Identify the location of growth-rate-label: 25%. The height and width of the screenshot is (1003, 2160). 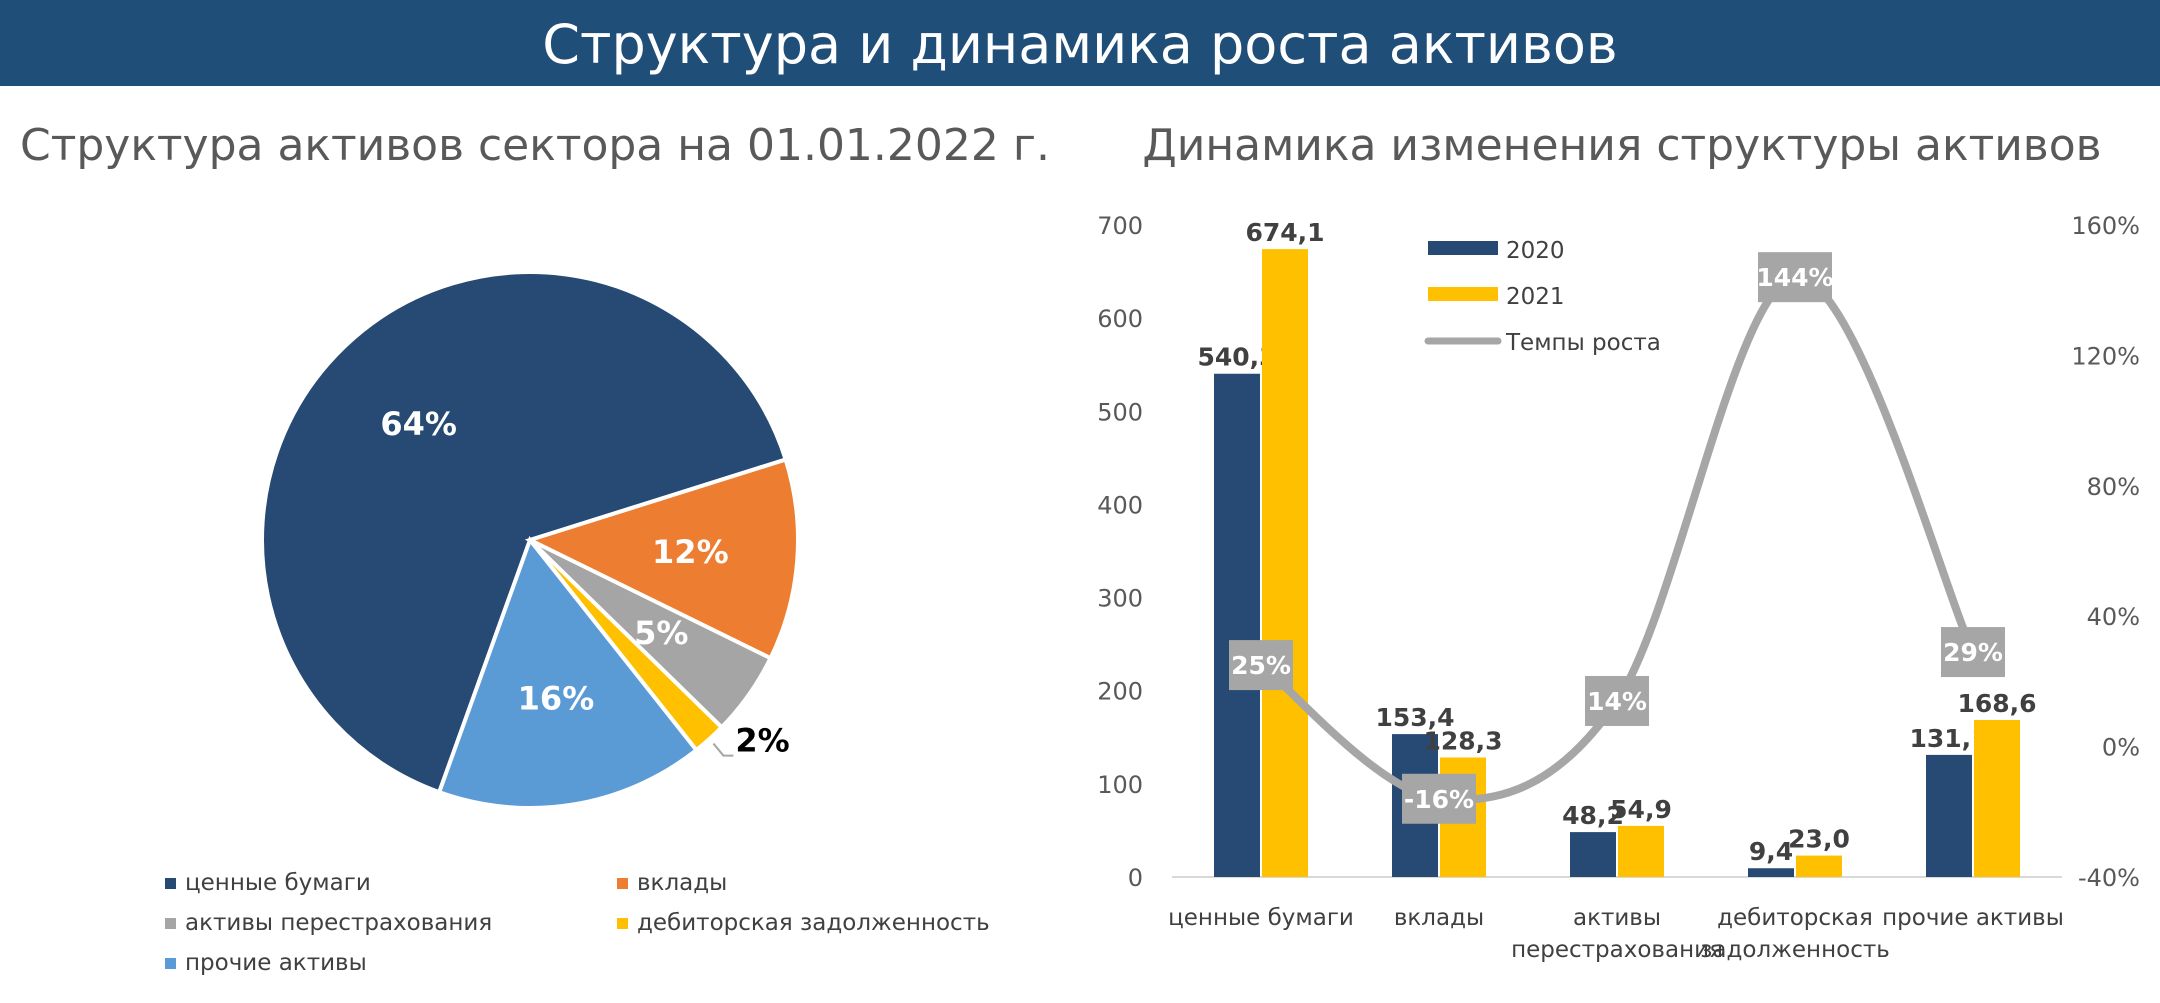
(1261, 665).